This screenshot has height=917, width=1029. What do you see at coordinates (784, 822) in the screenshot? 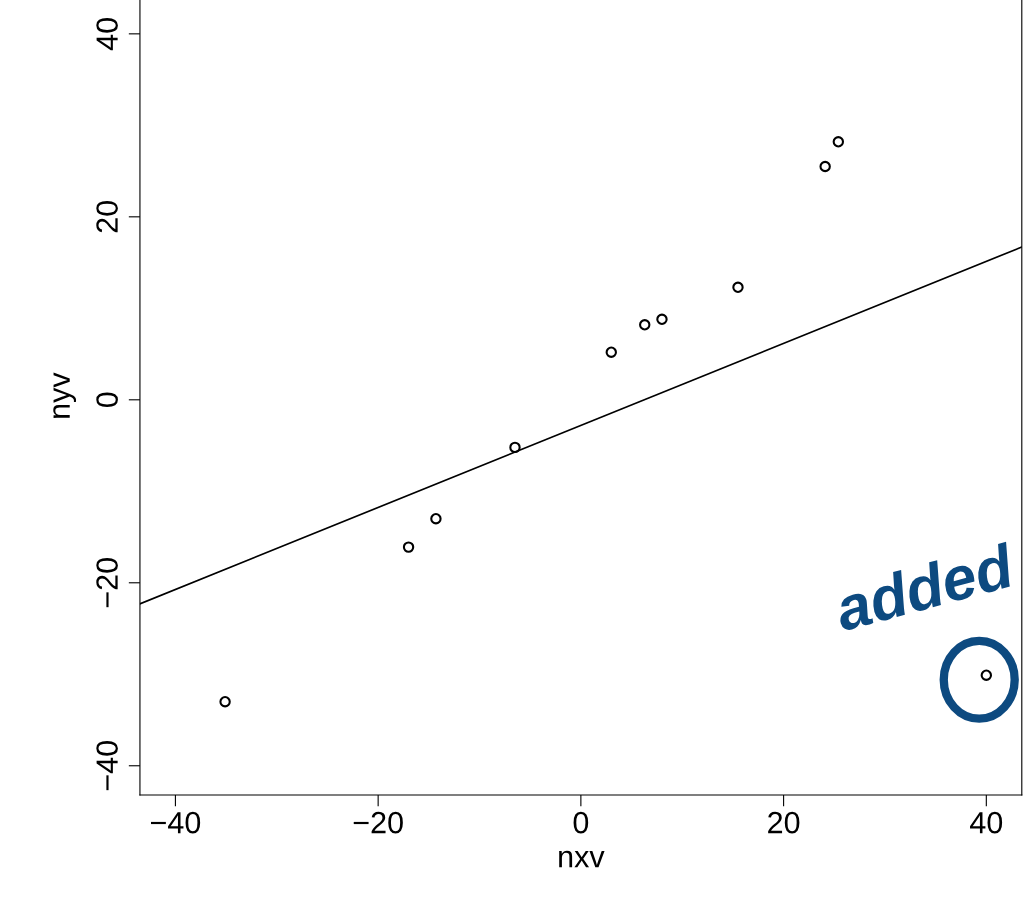
I see `x-tick-label: 20` at bounding box center [784, 822].